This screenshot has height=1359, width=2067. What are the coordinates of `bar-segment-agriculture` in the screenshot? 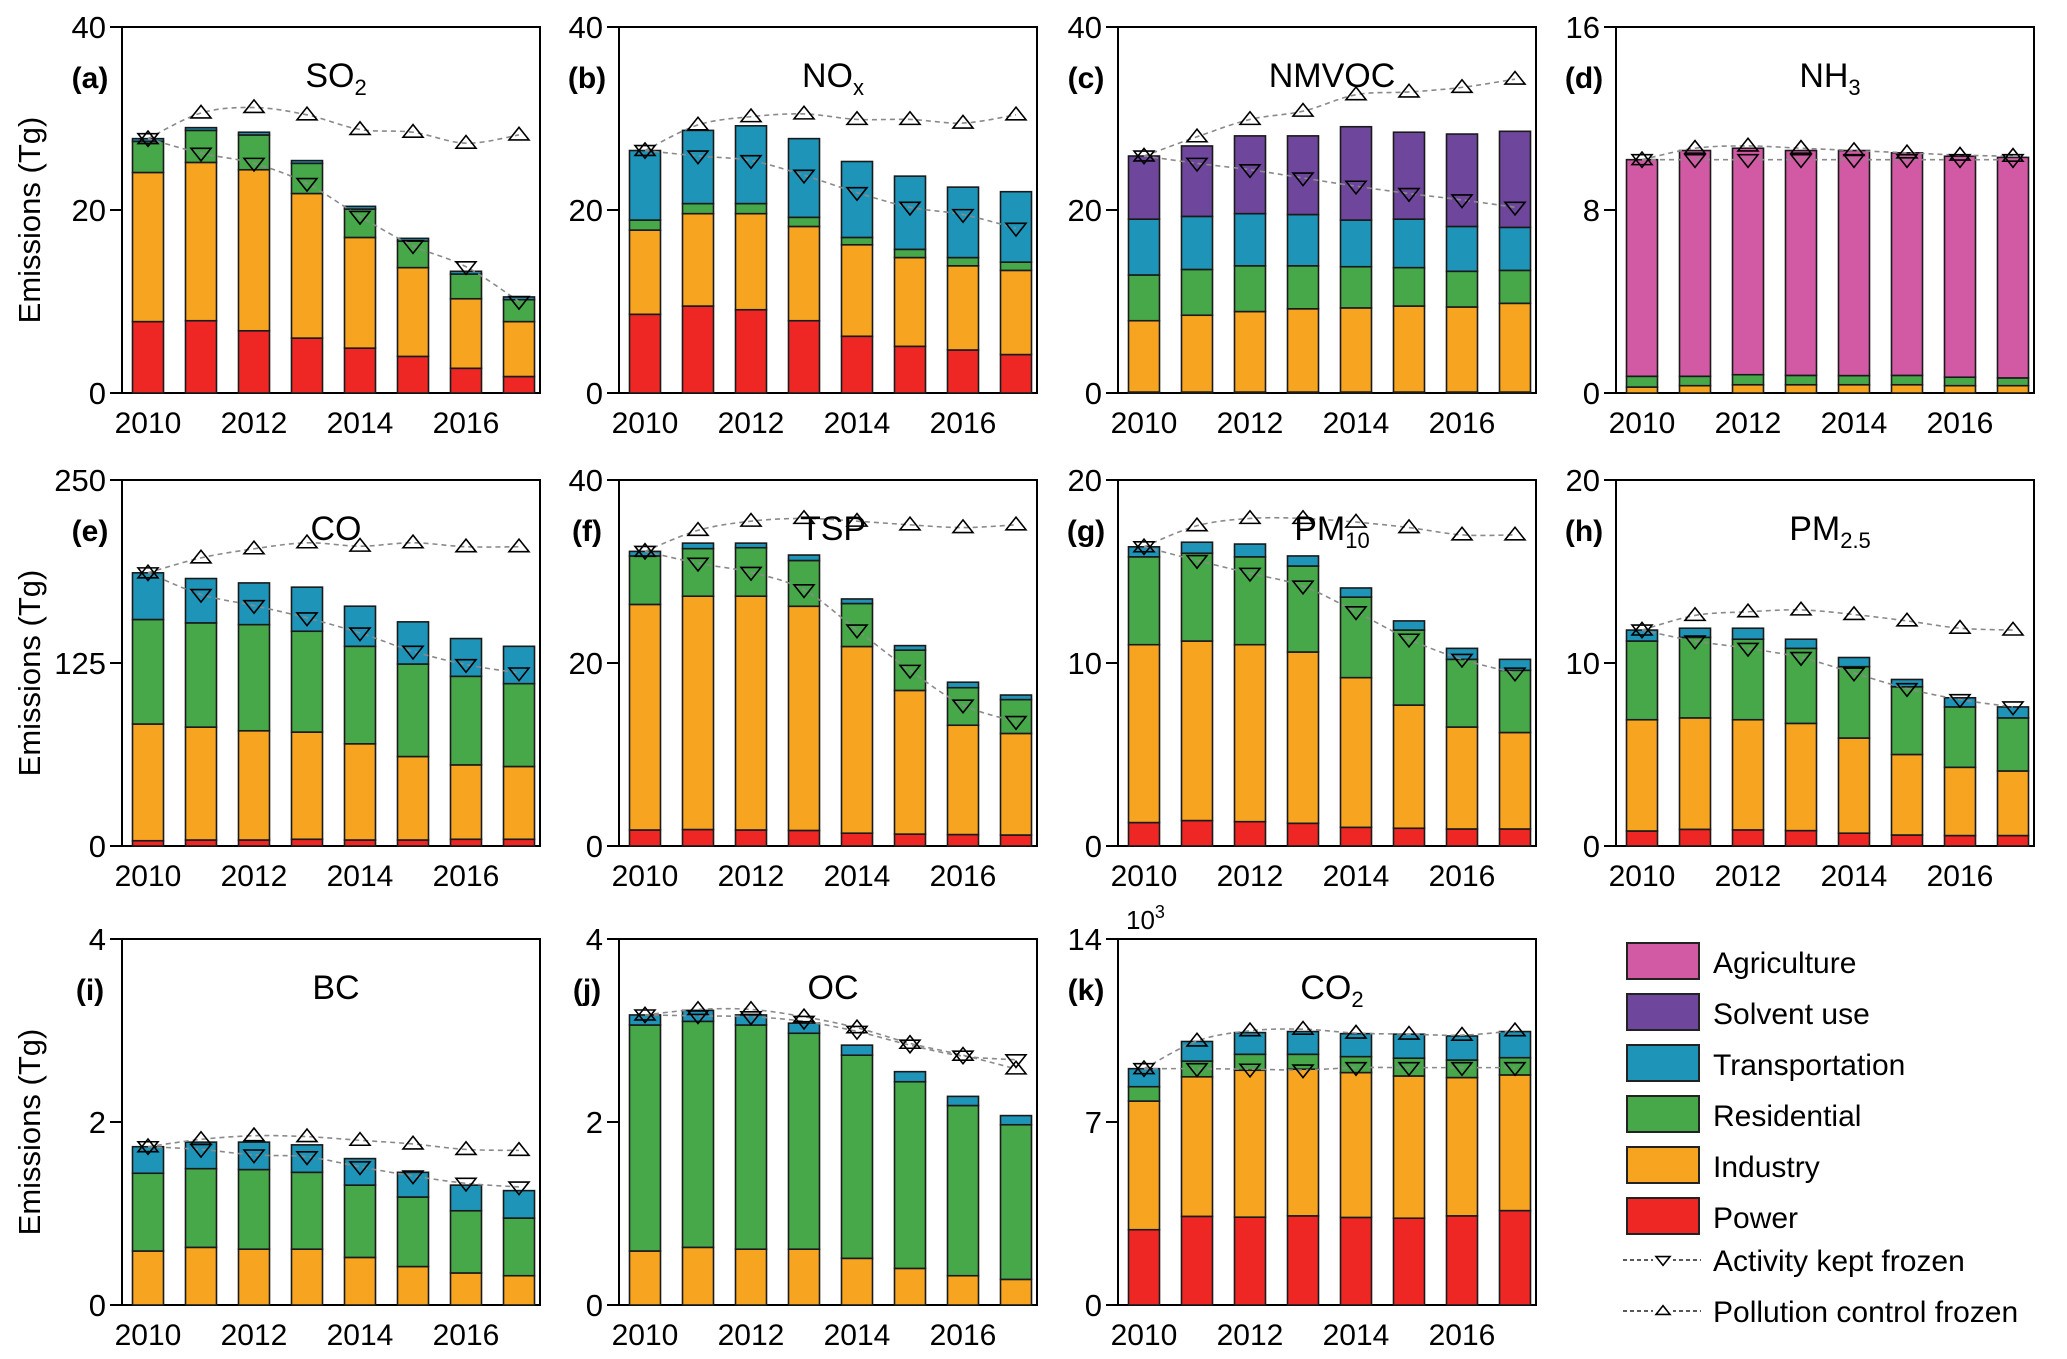 It's located at (1695, 263).